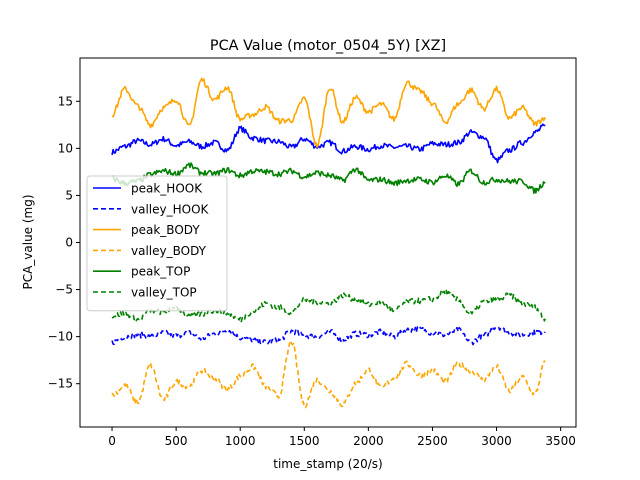 The image size is (640, 480). What do you see at coordinates (240, 441) in the screenshot?
I see `x-tick-label: 1000` at bounding box center [240, 441].